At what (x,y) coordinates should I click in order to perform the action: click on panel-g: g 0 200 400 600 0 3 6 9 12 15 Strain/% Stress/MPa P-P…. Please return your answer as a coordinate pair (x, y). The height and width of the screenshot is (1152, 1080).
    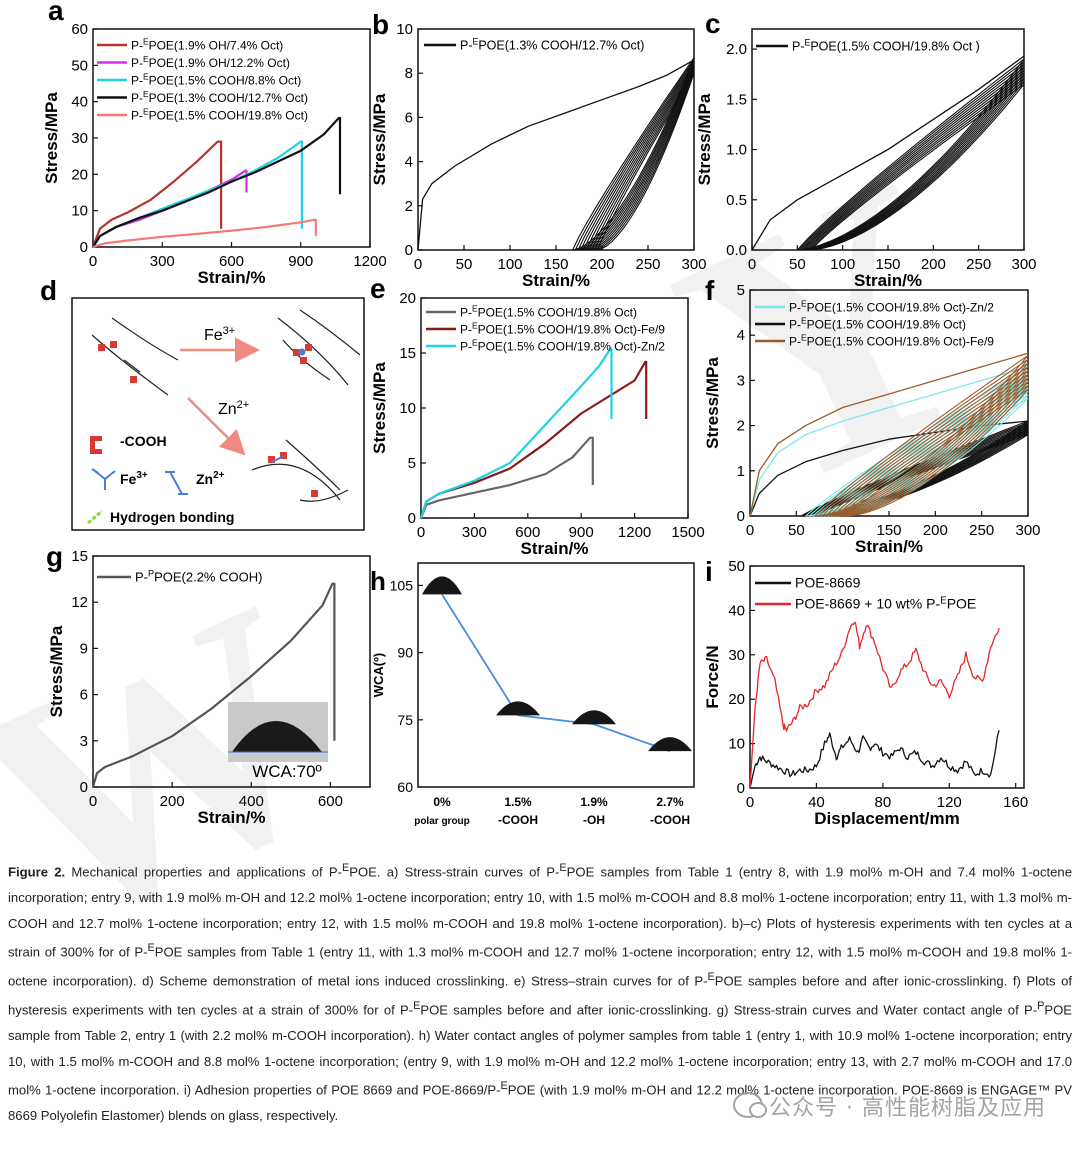
    Looking at the image, I should click on (208, 684).